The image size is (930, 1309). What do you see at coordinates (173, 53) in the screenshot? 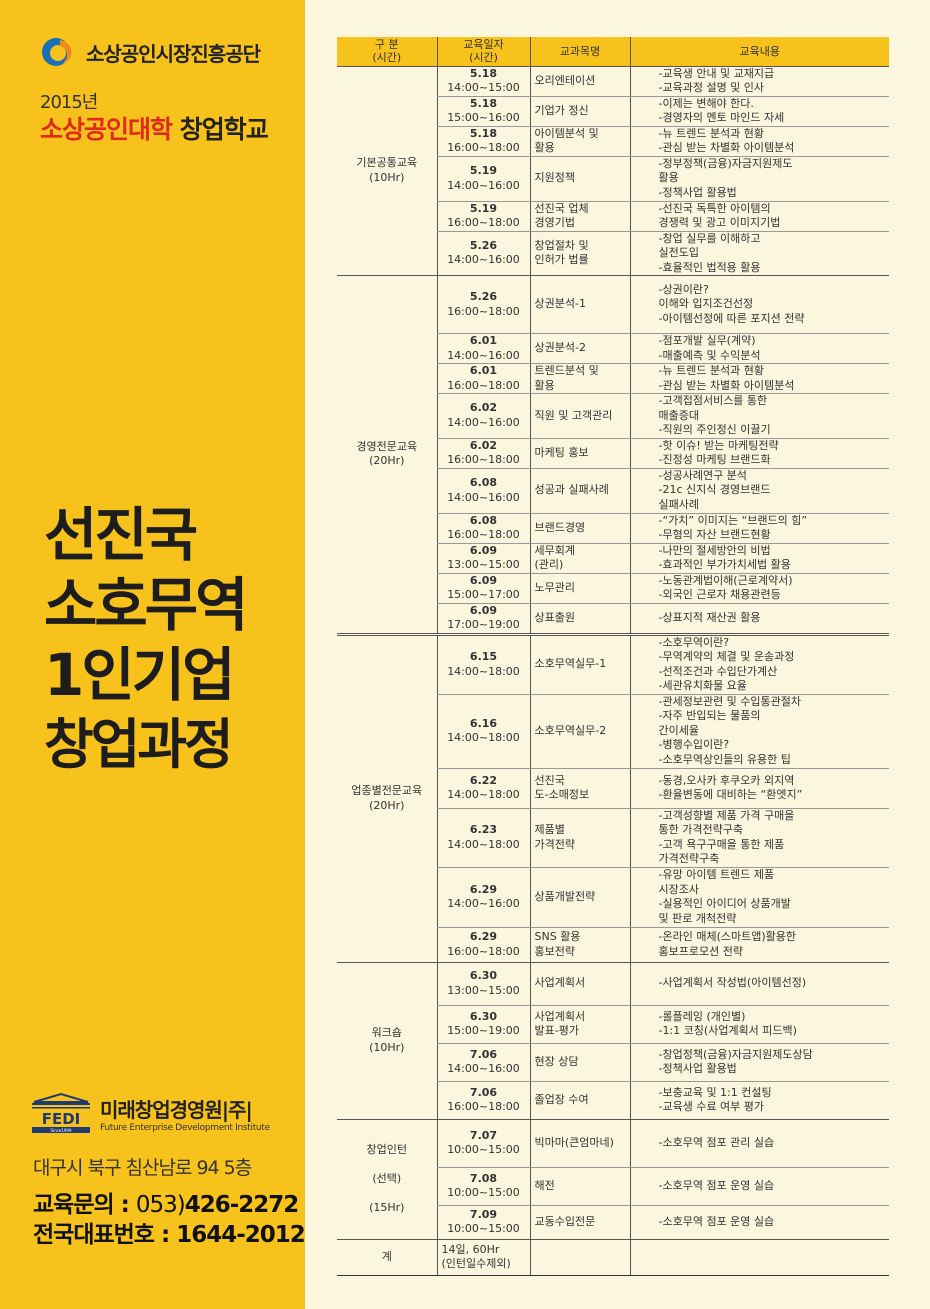
I see `org-name: 소상공인시장진흥공단` at bounding box center [173, 53].